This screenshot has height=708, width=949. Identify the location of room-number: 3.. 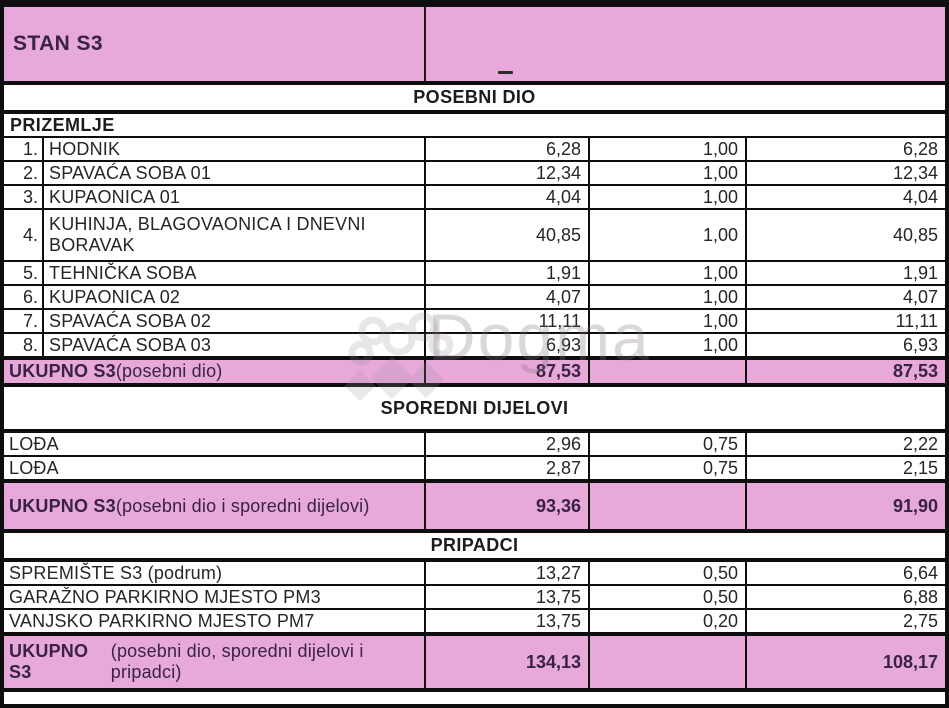
(30, 196).